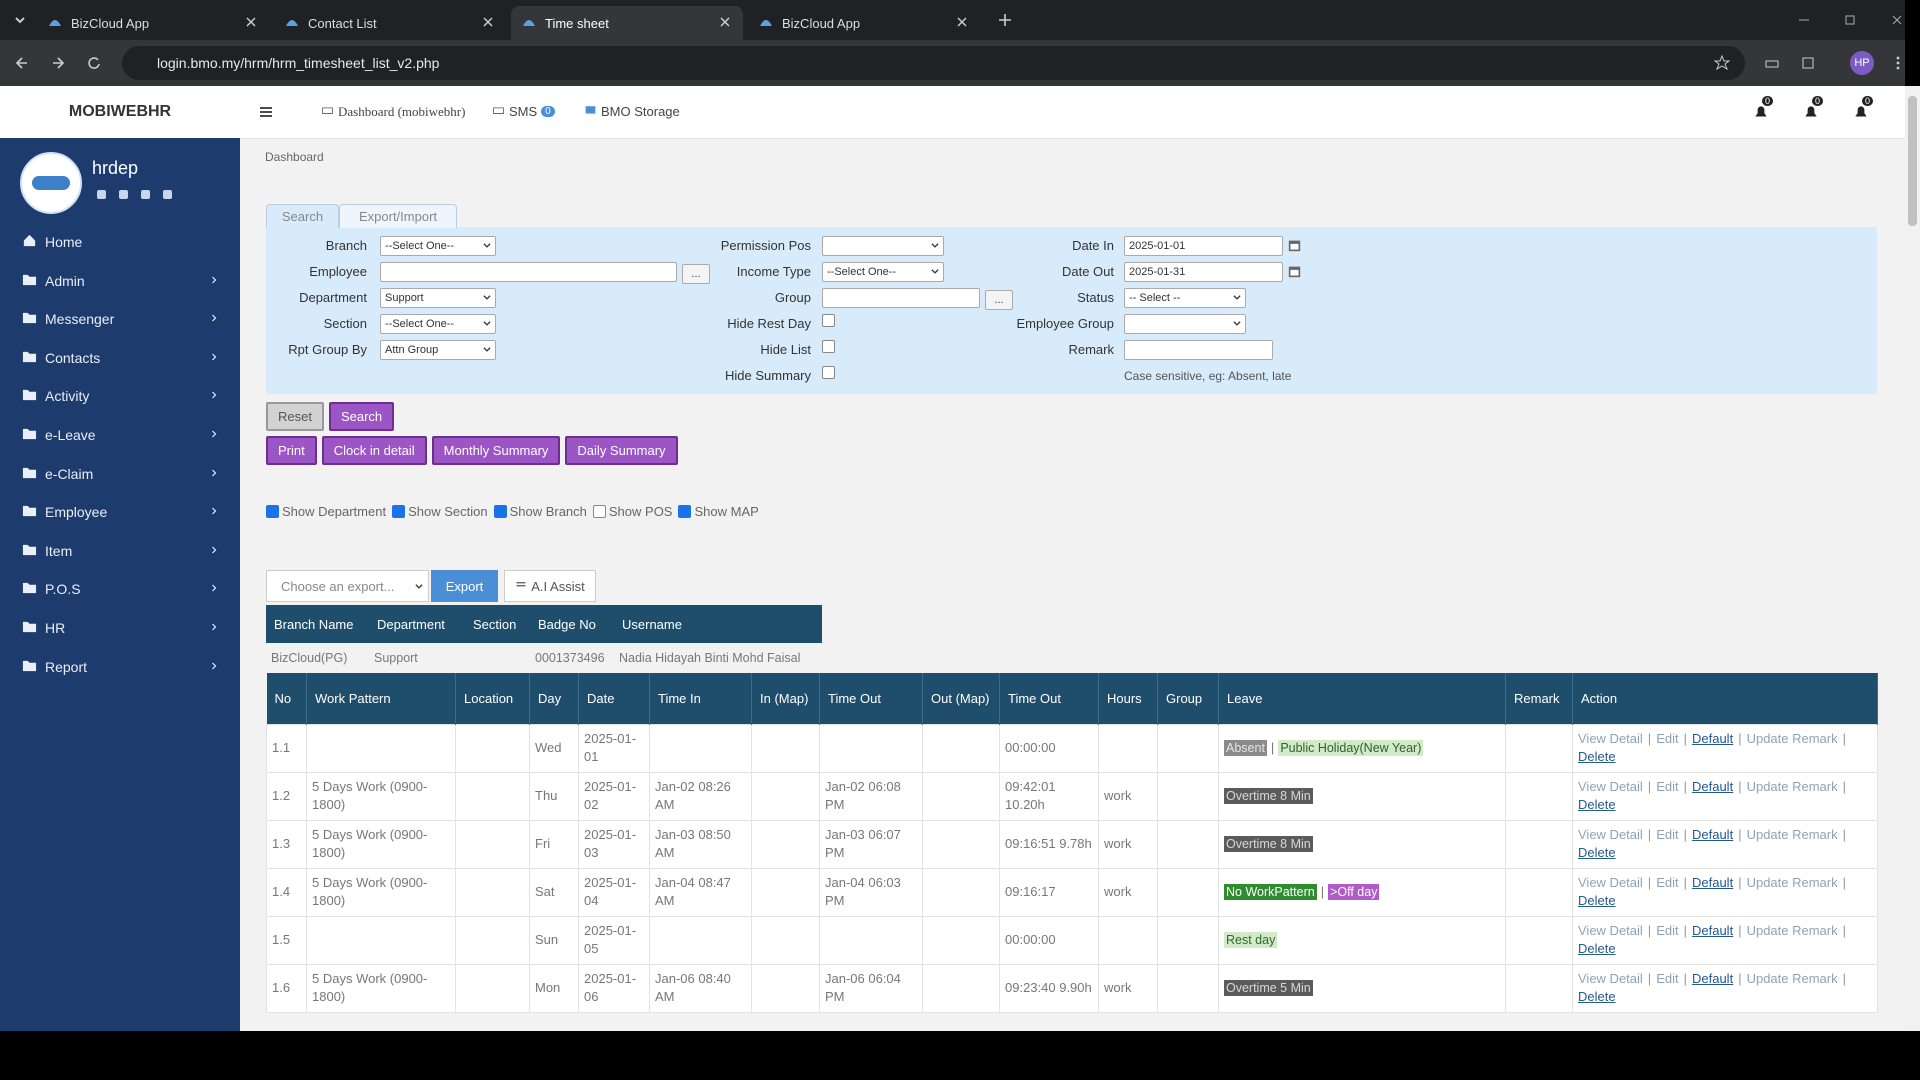  What do you see at coordinates (374, 450) in the screenshot?
I see `action-button: Clock in detail` at bounding box center [374, 450].